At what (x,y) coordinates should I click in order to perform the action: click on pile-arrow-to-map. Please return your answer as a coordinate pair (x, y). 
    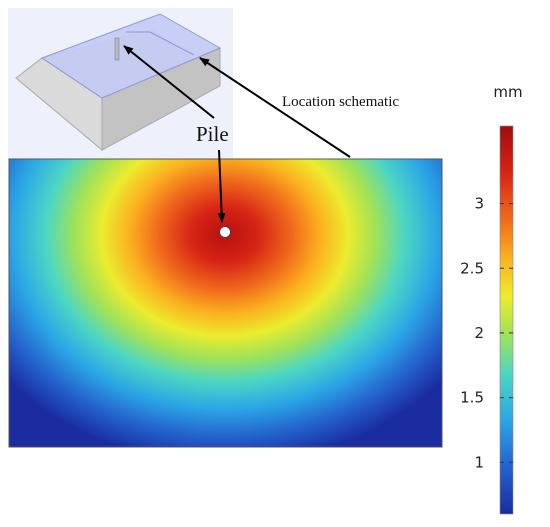
    Looking at the image, I should click on (221, 186).